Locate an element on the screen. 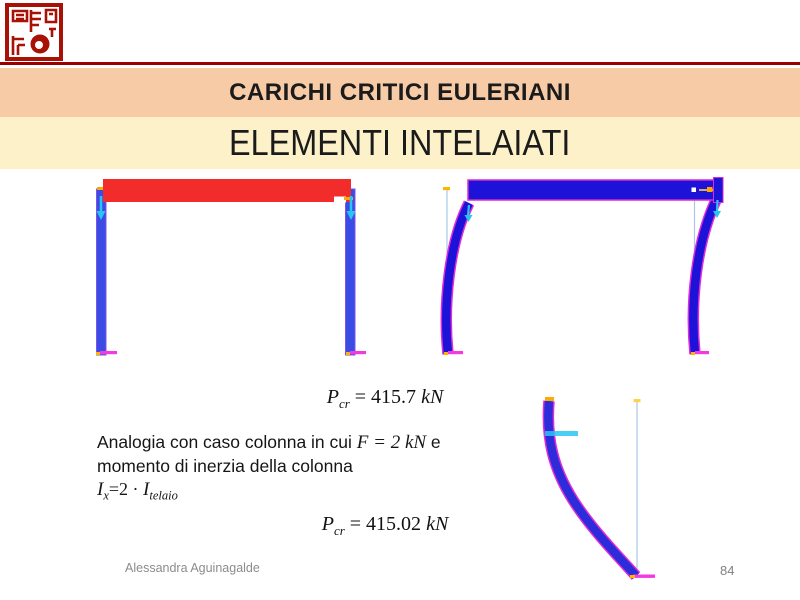 Image resolution: width=800 pixels, height=600 pixels. title-banner: CARICHI CRITICI EULERIANI is located at coordinates (400, 92).